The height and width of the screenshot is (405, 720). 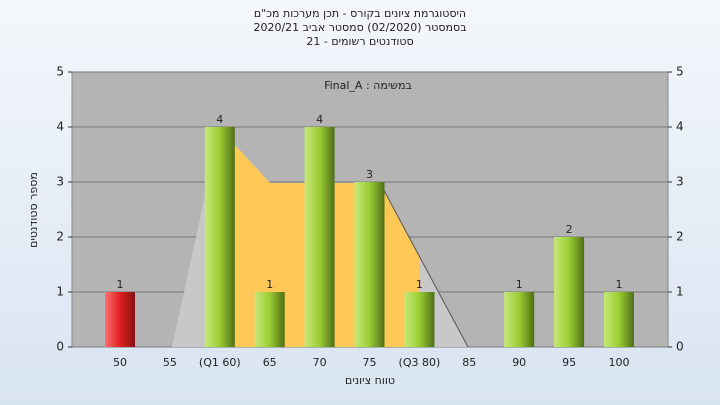 I want to click on y-tick-label: 5, so click(x=60, y=72).